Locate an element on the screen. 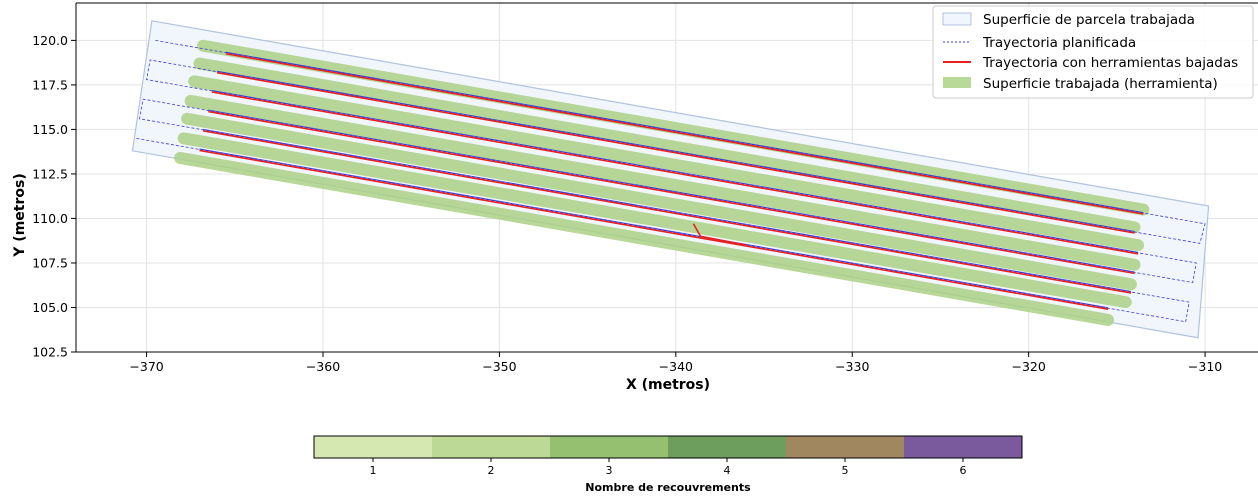 Image resolution: width=1258 pixels, height=498 pixels. colorbar-tick-label: 6 is located at coordinates (963, 470).